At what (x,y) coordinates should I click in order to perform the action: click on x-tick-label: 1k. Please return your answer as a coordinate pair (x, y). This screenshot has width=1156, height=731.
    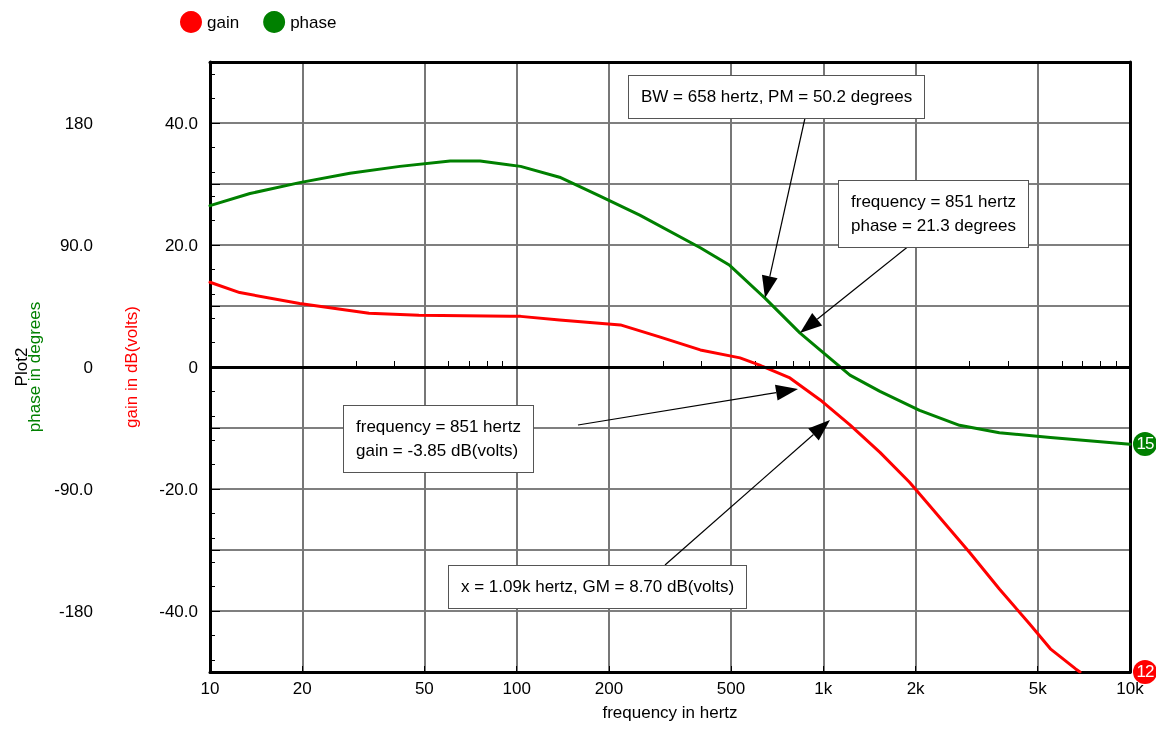
    Looking at the image, I should click on (823, 688).